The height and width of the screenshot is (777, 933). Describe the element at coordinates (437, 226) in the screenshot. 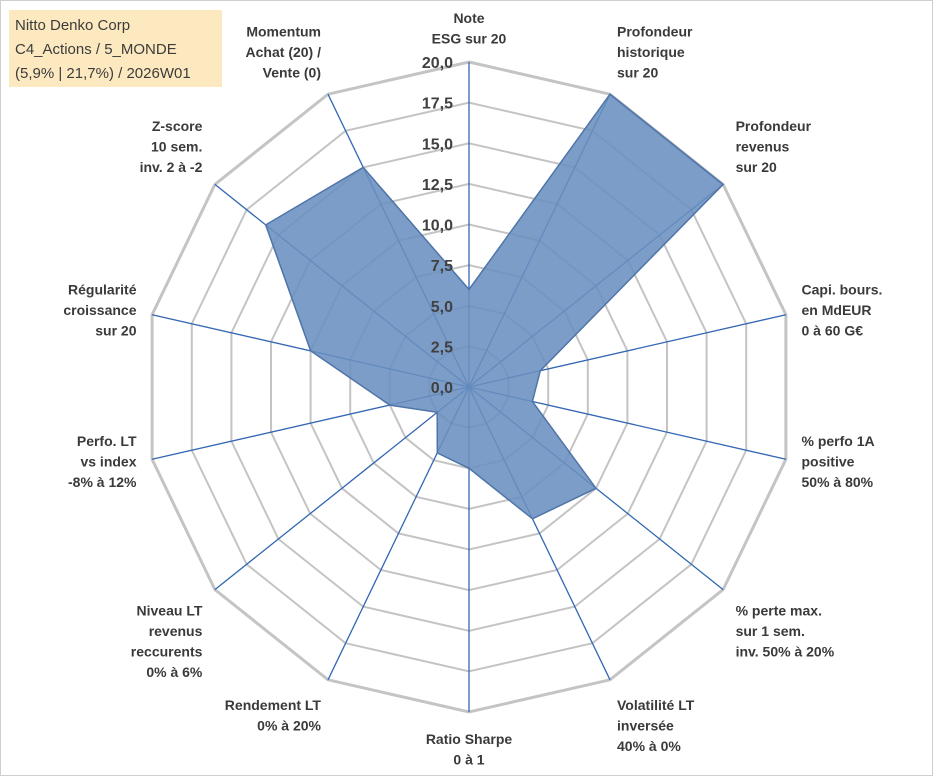

I see `radial-tick-label: 10,0` at that location.